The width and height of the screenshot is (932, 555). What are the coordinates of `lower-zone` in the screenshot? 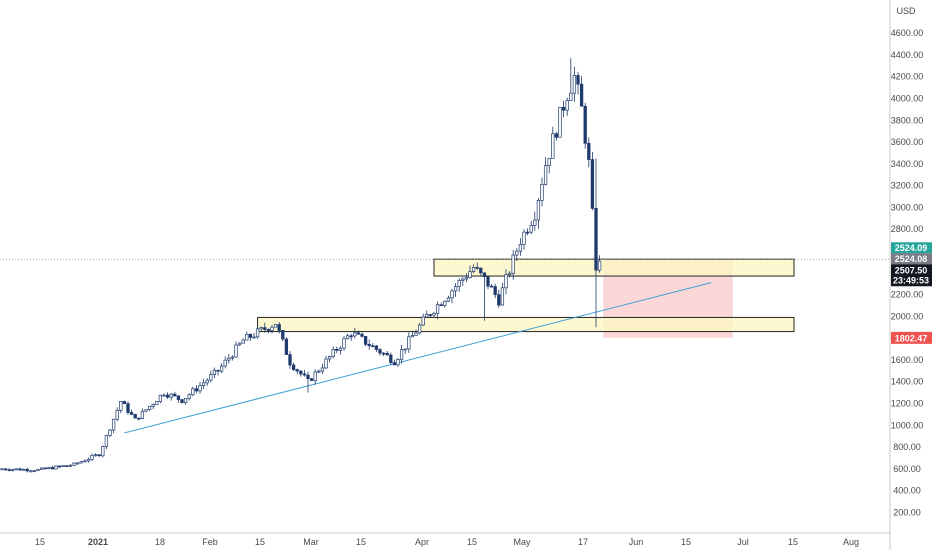 It's located at (526, 324).